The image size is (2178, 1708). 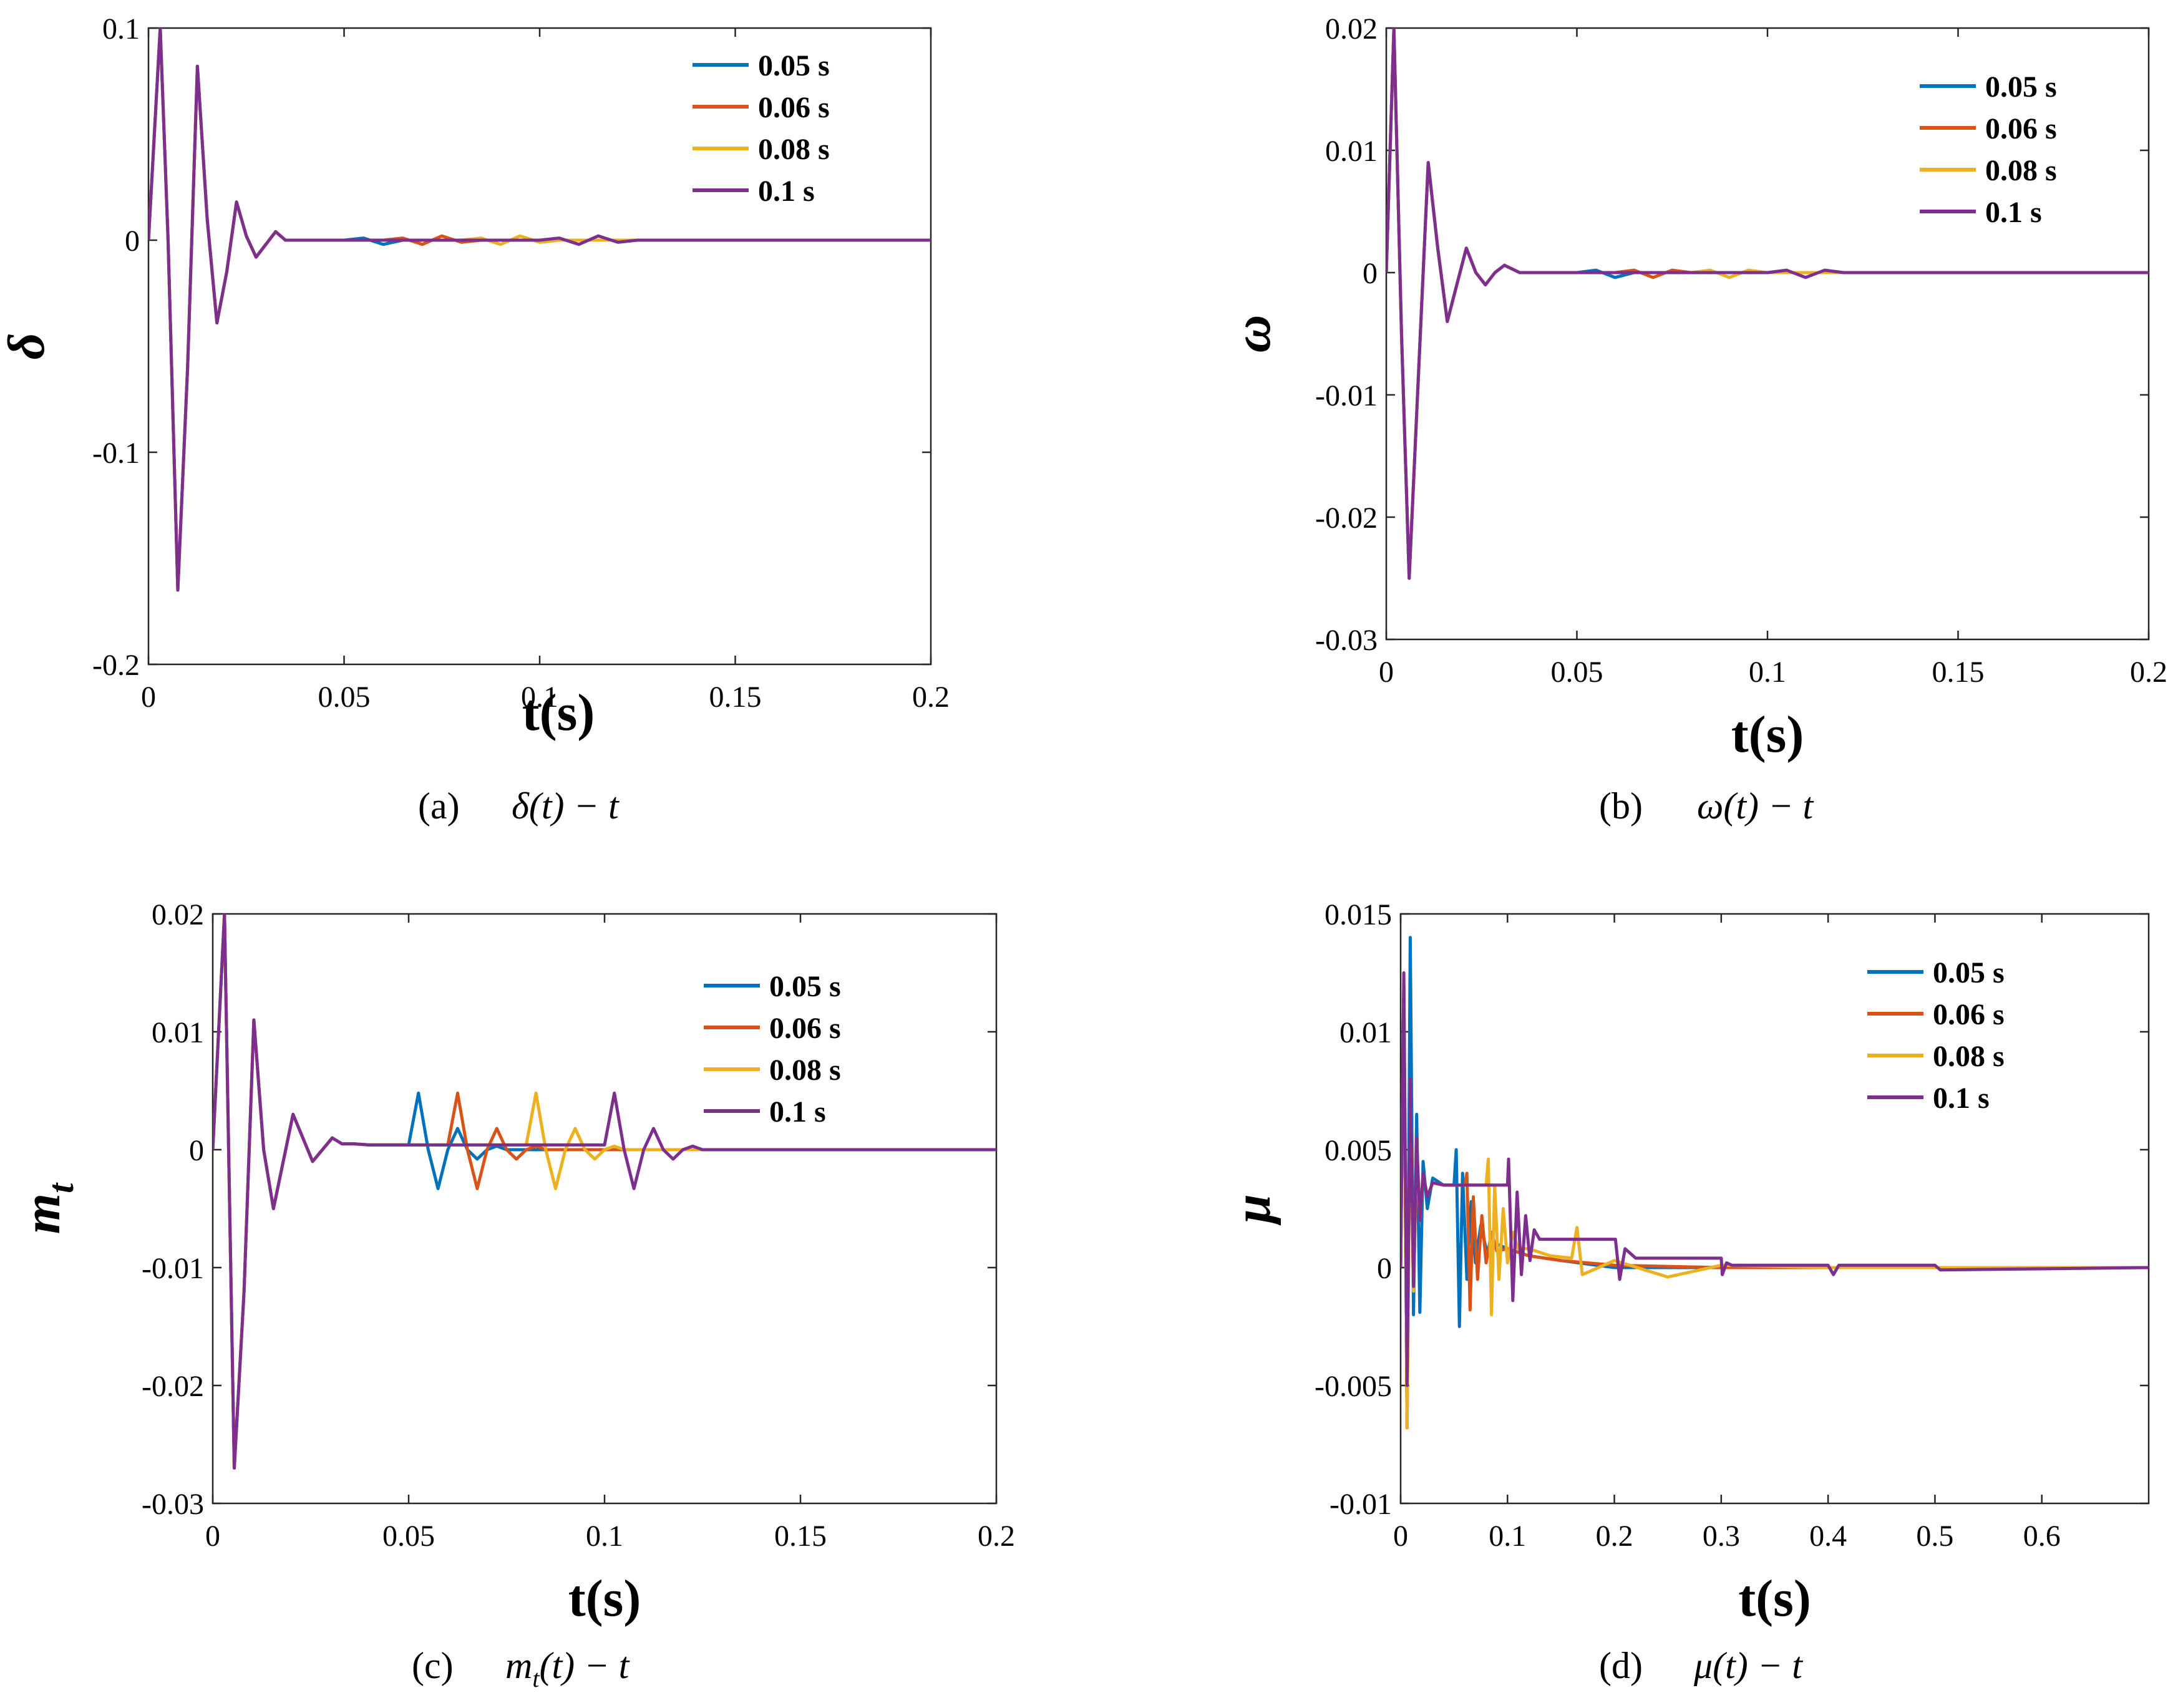 I want to click on axes-box, so click(x=604, y=1209).